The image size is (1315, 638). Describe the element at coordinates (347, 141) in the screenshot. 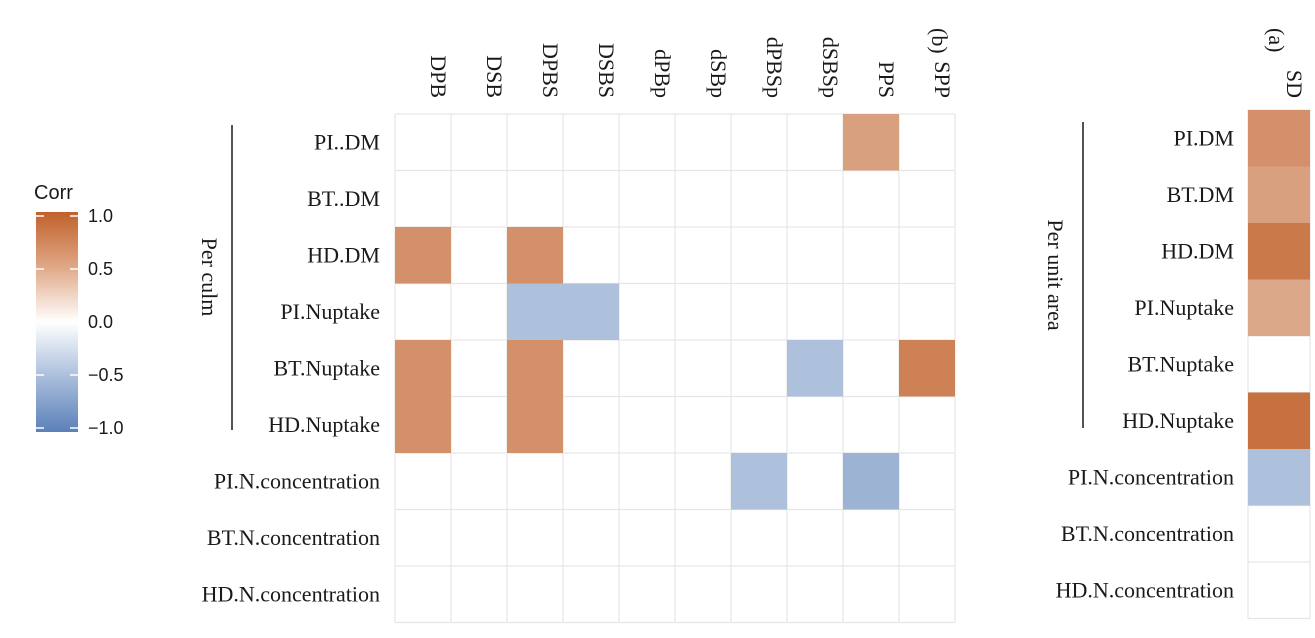

I see `row-label: PI..DM` at that location.